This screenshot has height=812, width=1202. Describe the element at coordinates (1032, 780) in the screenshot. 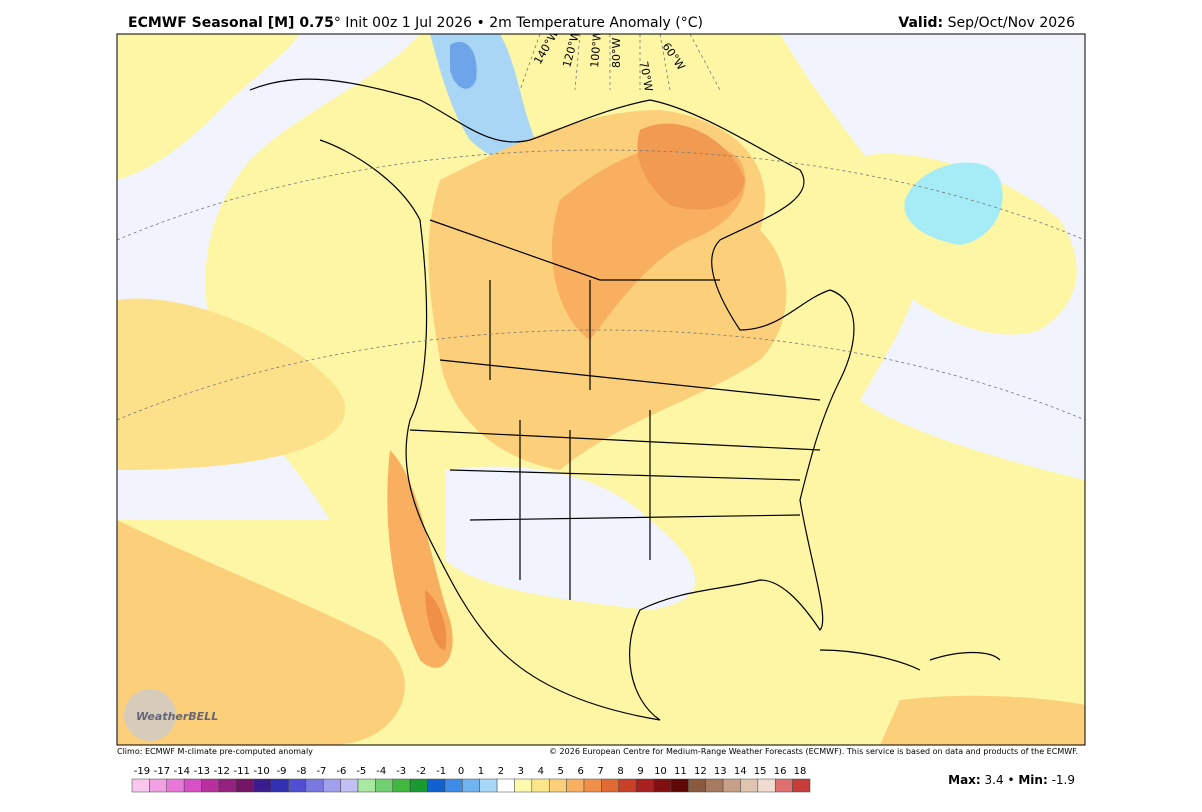

I see `min-label: Min:` at that location.